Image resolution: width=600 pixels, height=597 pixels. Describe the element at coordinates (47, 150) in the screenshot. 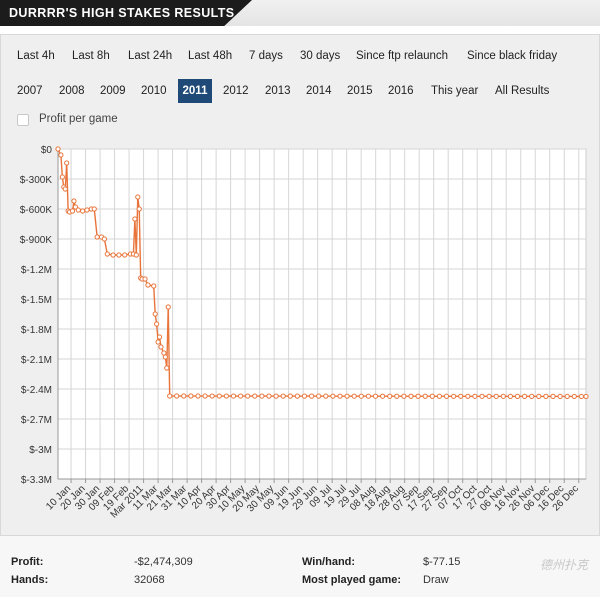

I see `y-tick-label: $0` at that location.